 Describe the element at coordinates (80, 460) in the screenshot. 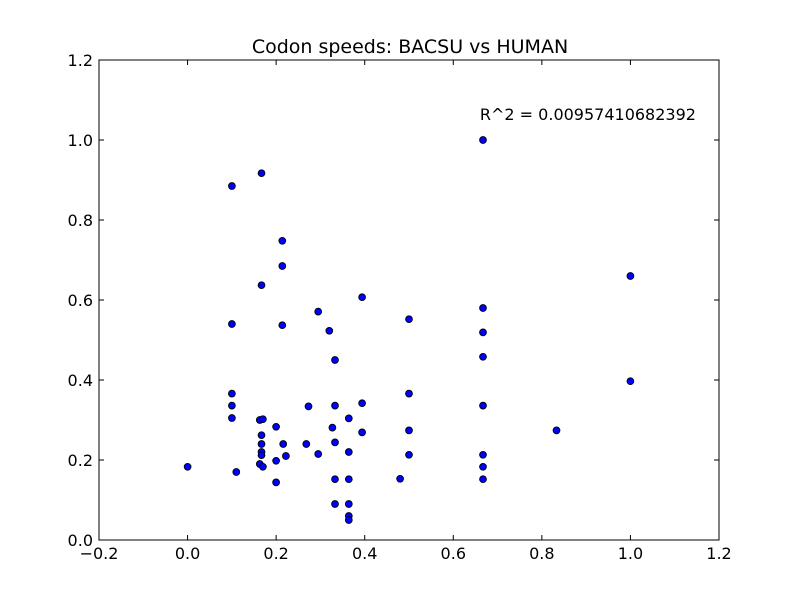

I see `y-tick-label: 0.2` at that location.